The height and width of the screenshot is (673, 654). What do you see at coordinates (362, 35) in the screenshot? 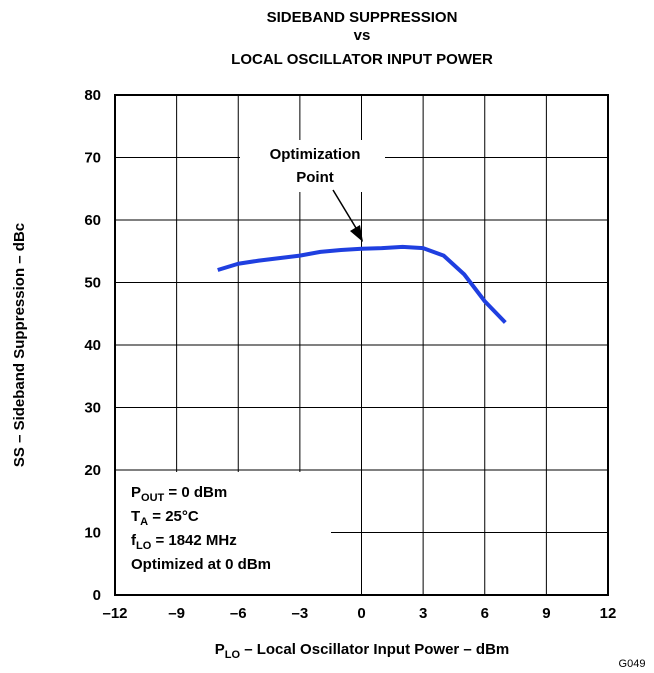
I see `chart-title: vs` at bounding box center [362, 35].